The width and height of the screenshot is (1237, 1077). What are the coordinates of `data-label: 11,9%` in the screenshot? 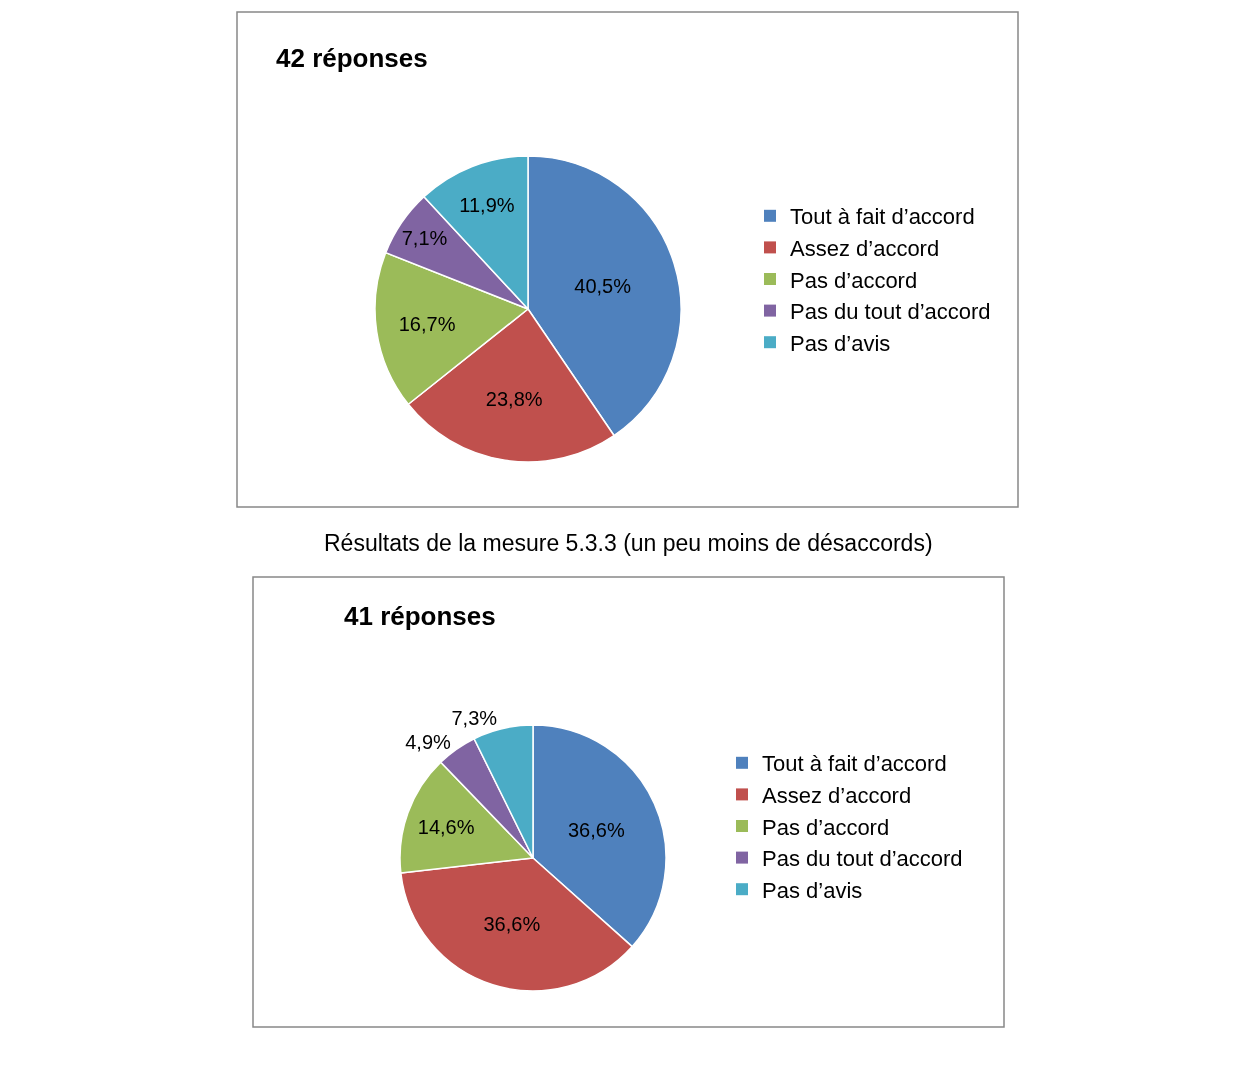 It's located at (487, 204).